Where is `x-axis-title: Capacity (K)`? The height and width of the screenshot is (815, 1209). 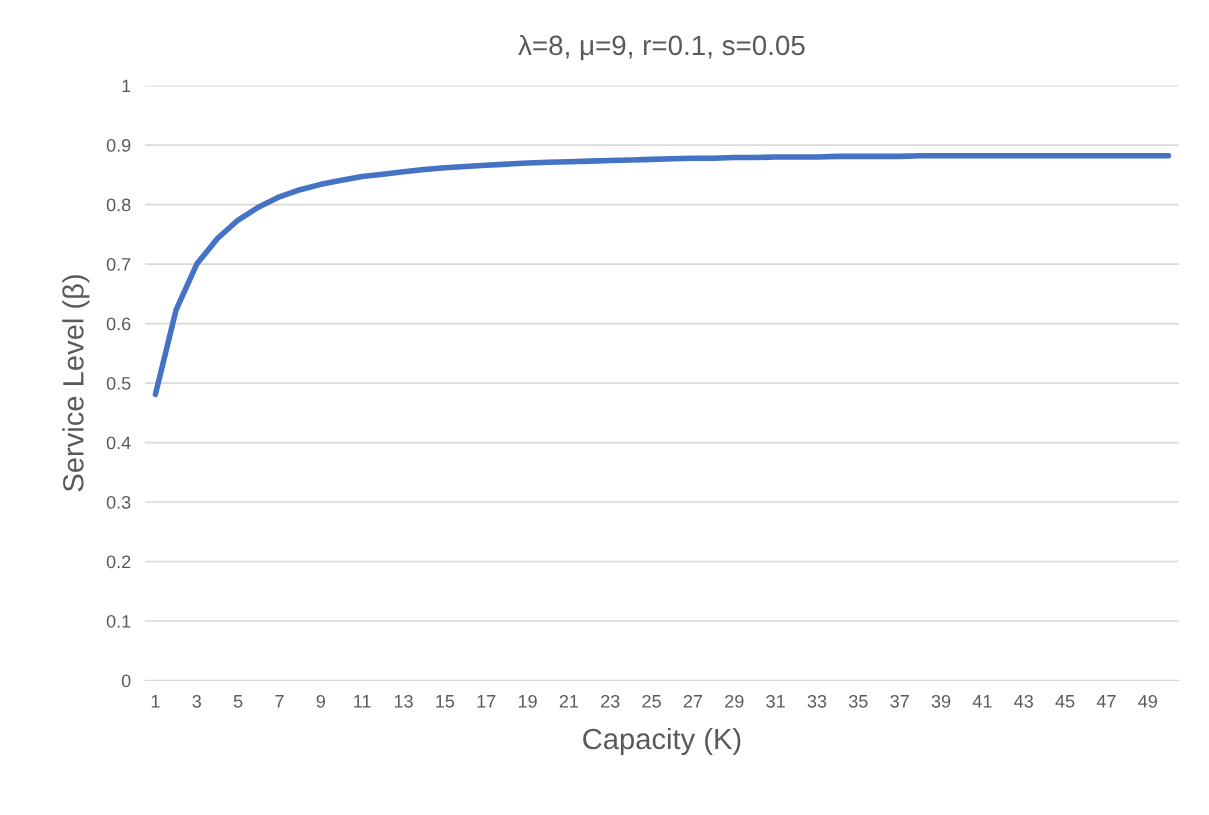
x-axis-title: Capacity (K) is located at coordinates (662, 741).